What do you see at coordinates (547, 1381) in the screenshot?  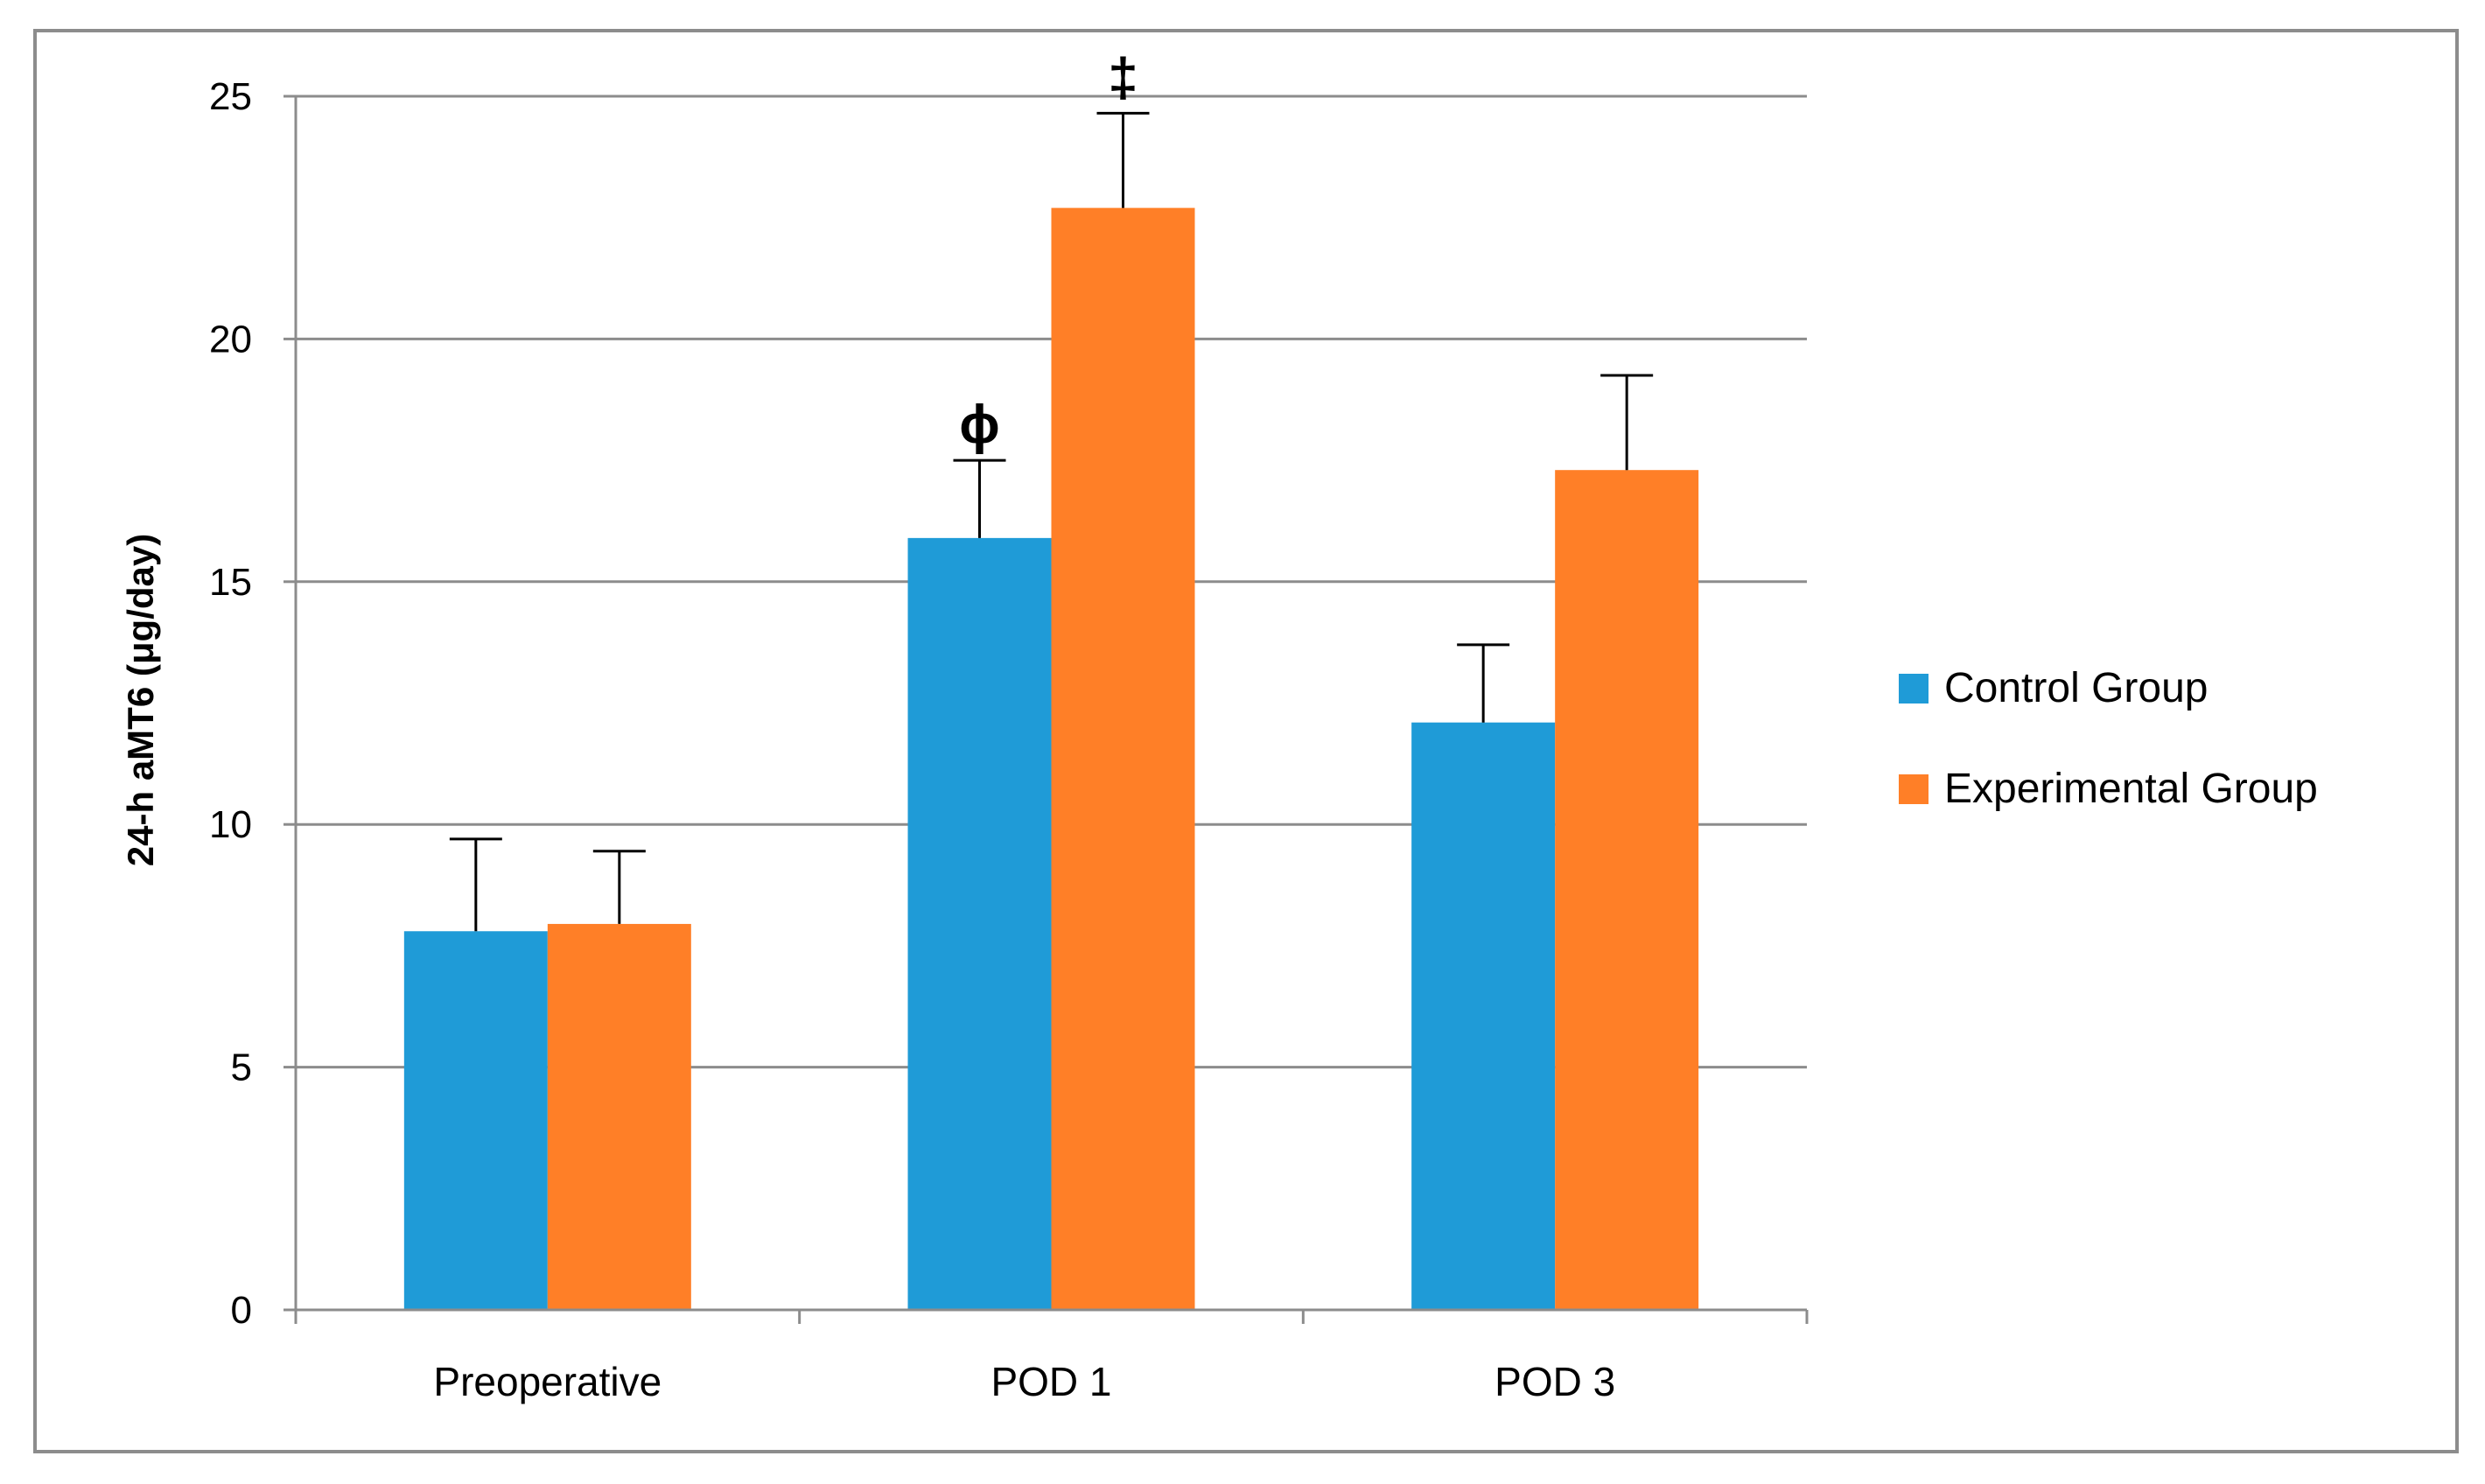 I see `x-tick-label: Preoperative` at bounding box center [547, 1381].